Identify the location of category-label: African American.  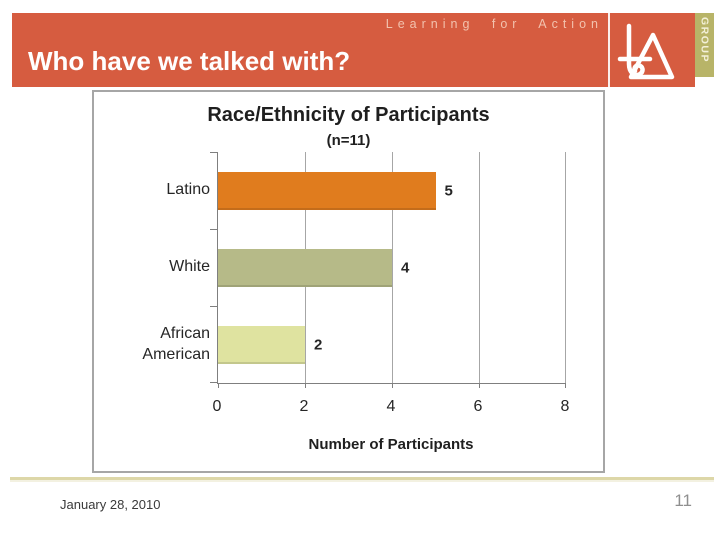
(176, 343).